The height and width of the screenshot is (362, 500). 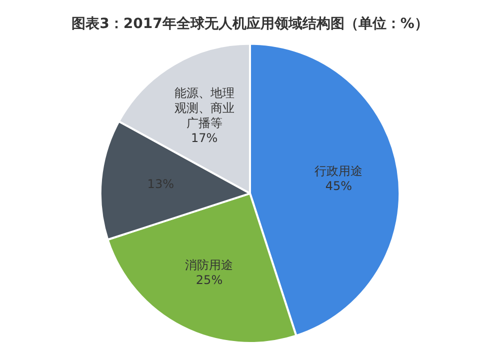 What do you see at coordinates (209, 265) in the screenshot?
I see `slice-label: 消防用途` at bounding box center [209, 265].